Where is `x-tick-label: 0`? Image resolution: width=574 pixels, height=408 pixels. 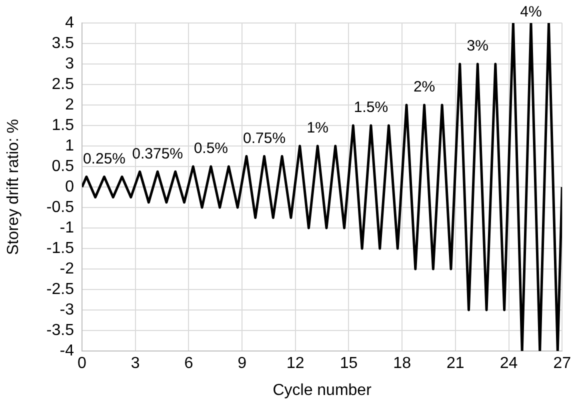
x-tick-label: 0 is located at coordinates (82, 363).